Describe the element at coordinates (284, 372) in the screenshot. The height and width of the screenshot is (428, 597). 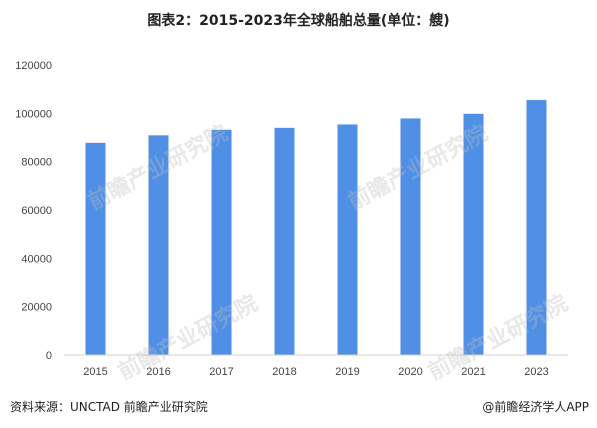
I see `x-tick-label: 2018` at that location.